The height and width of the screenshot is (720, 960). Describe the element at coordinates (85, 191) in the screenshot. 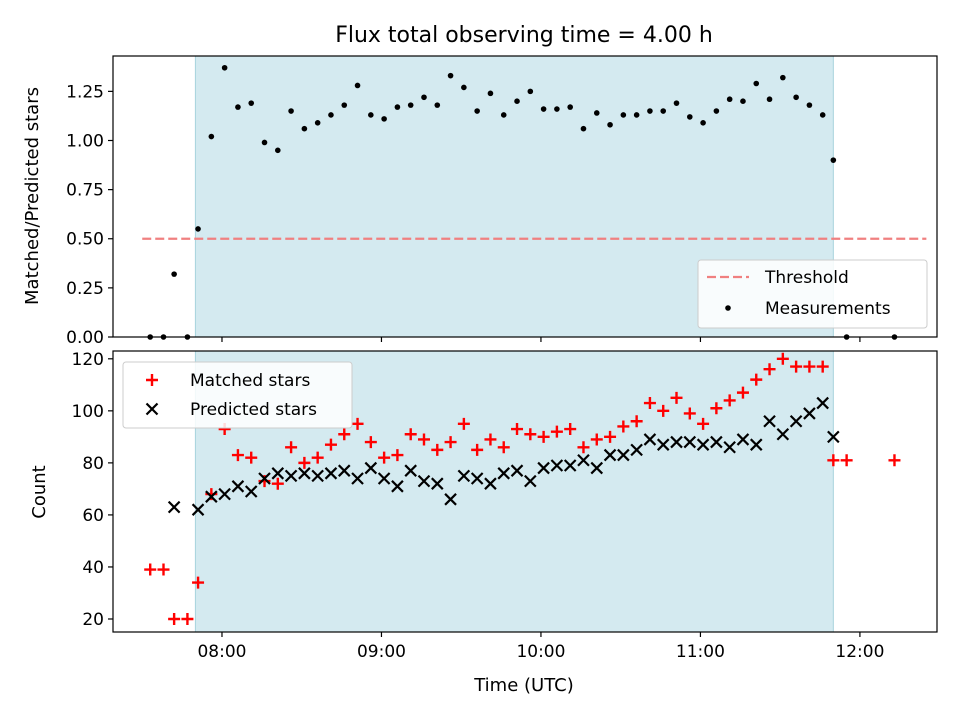

I see `y-tick-label: 0.75` at that location.